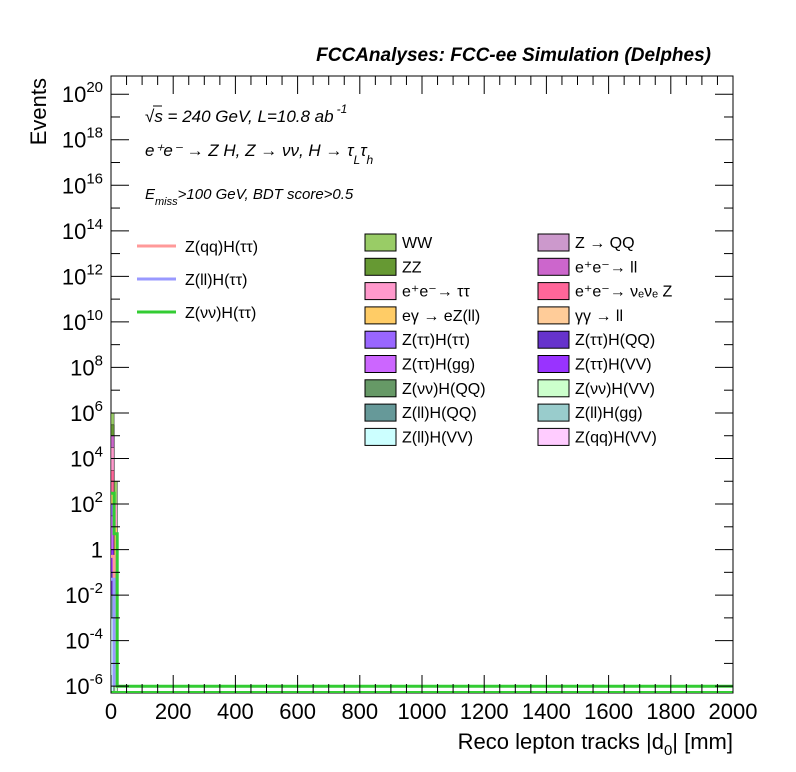  Describe the element at coordinates (484, 711) in the screenshot. I see `x-tick-label: 1200` at that location.